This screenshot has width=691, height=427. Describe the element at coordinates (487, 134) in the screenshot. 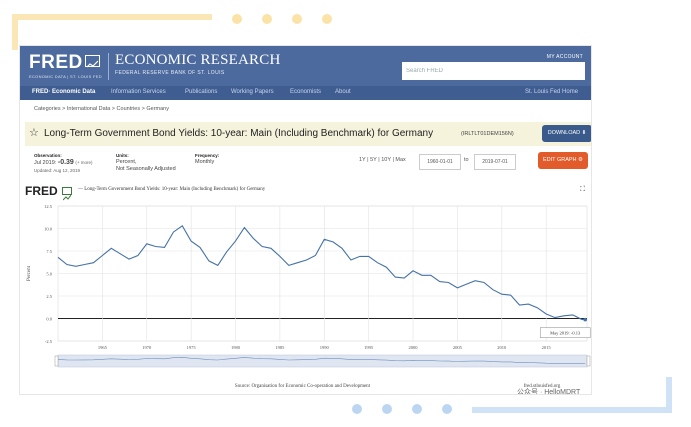

I see `series-id: (IRLTLT01DEM156N)` at that location.